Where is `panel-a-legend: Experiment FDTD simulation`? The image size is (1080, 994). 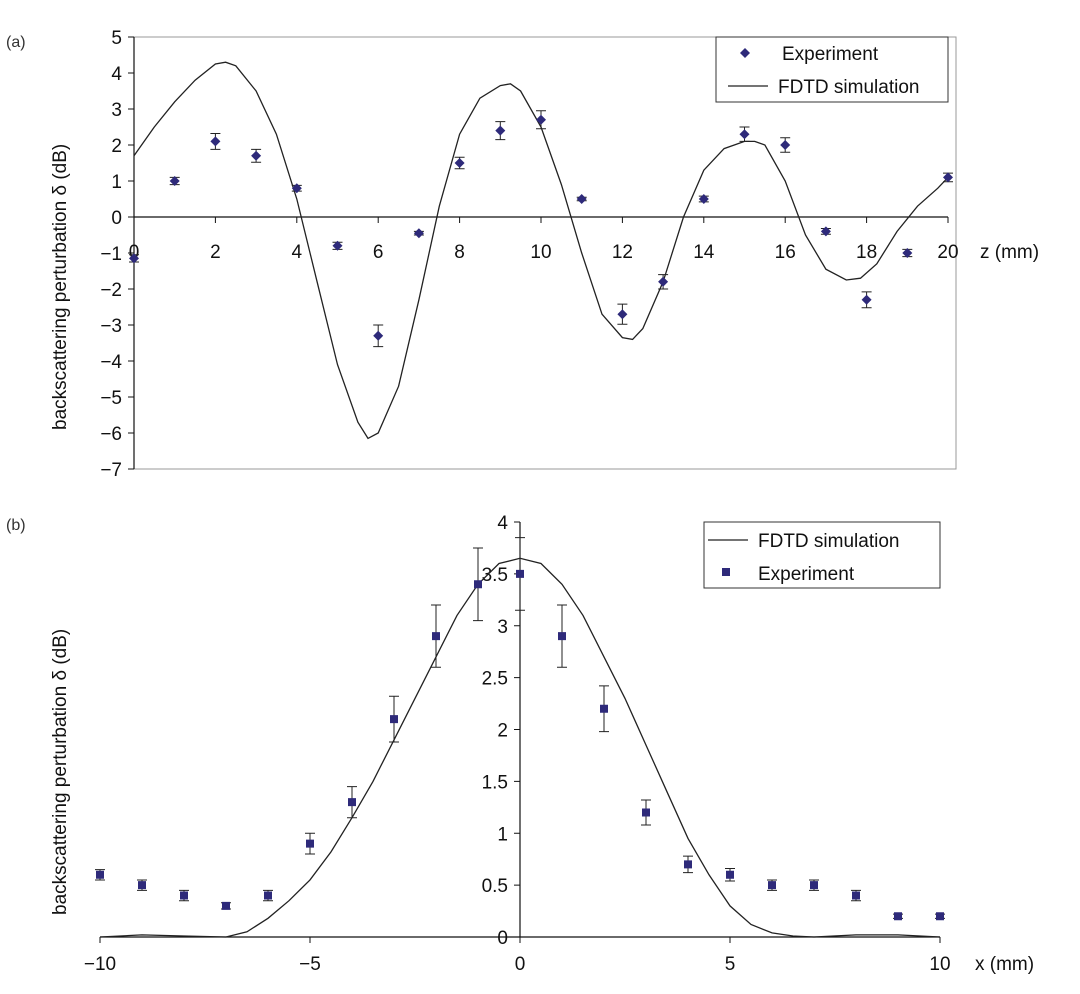
panel-a-legend: Experiment FDTD simulation is located at coordinates (832, 69).